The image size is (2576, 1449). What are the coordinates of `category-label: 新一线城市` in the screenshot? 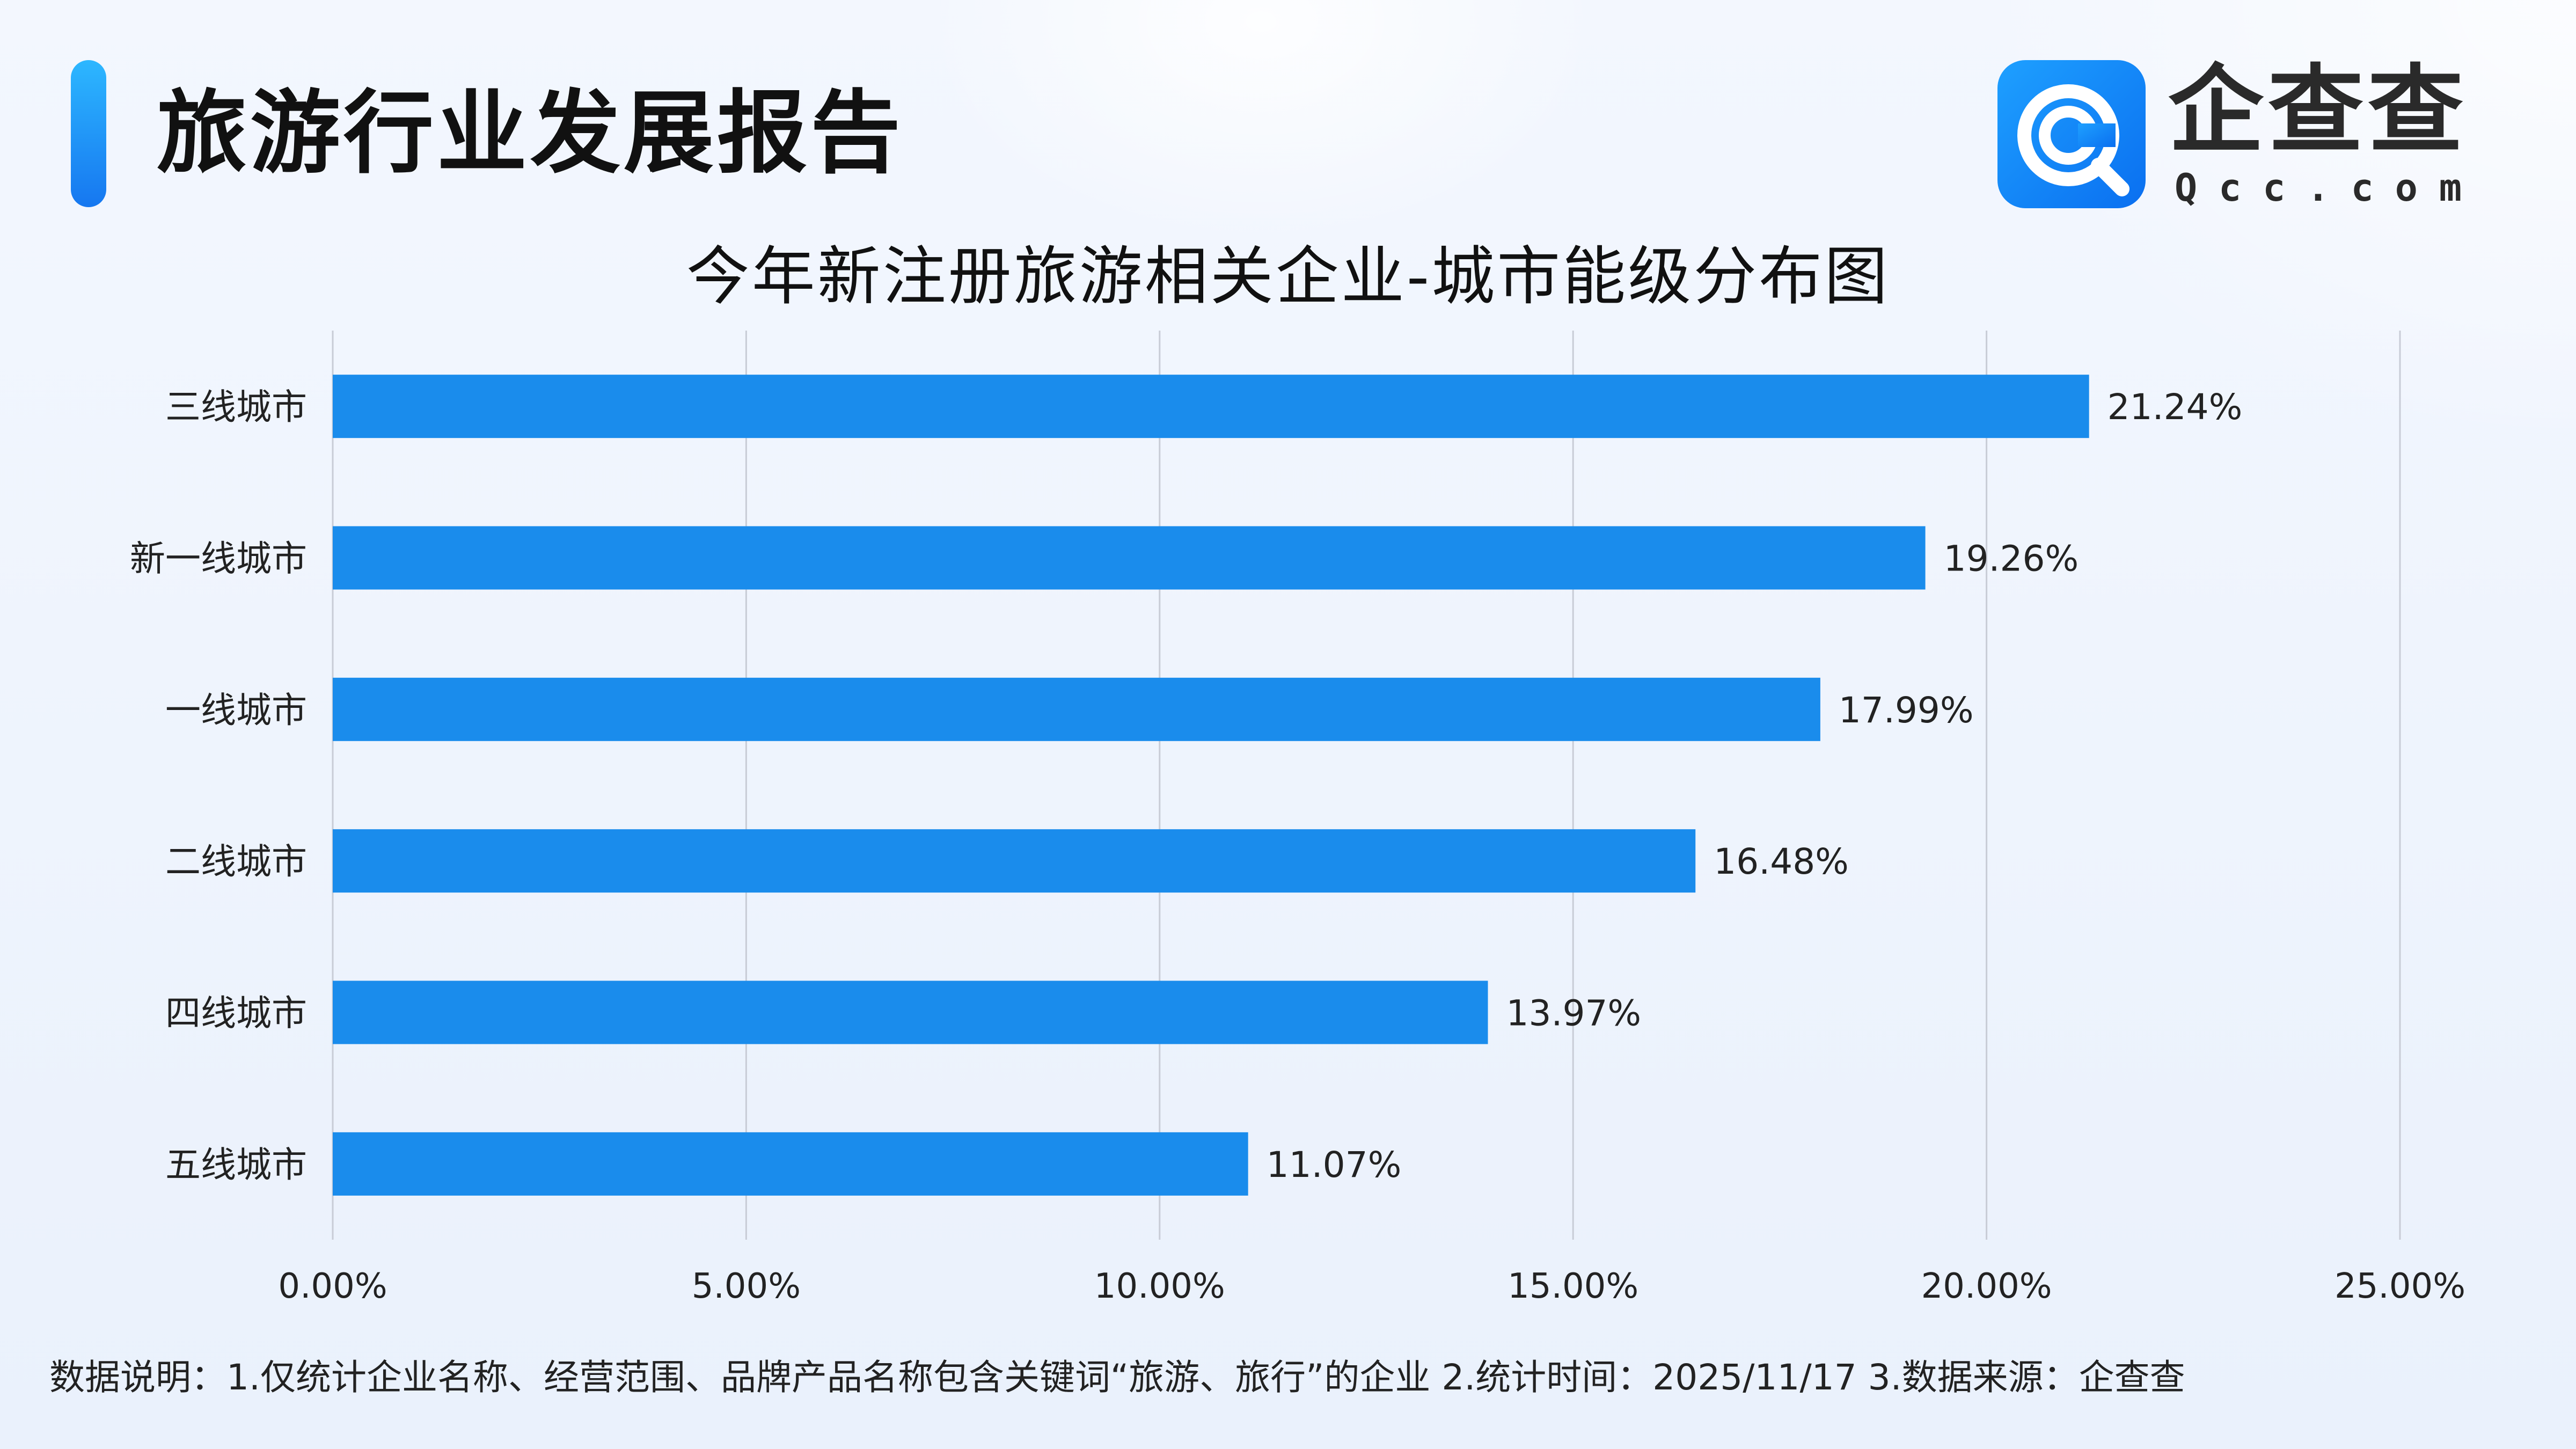 It's located at (218, 559).